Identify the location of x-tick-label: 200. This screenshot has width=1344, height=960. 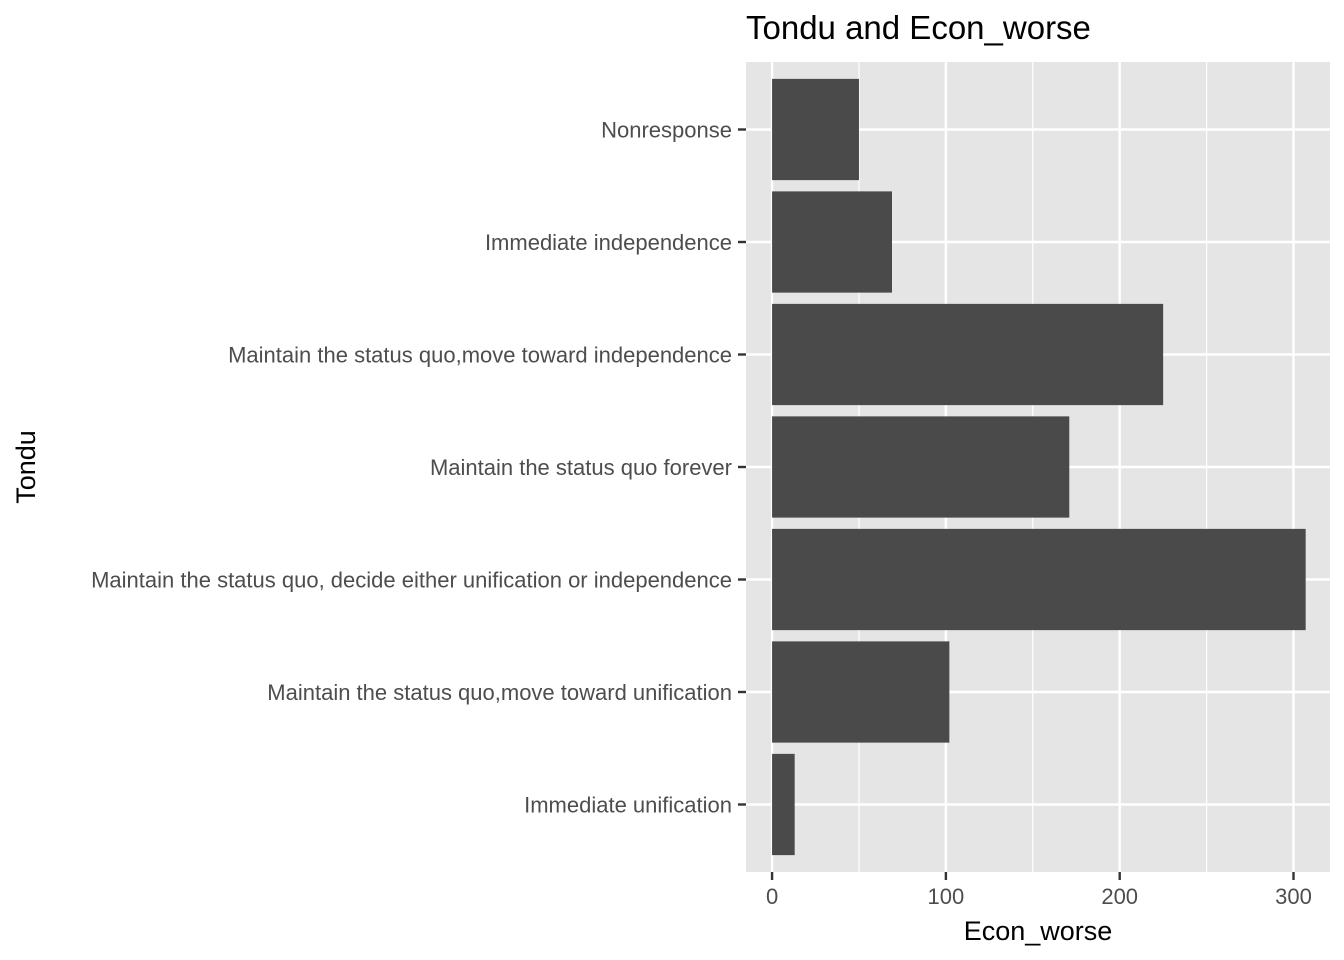
(1119, 896).